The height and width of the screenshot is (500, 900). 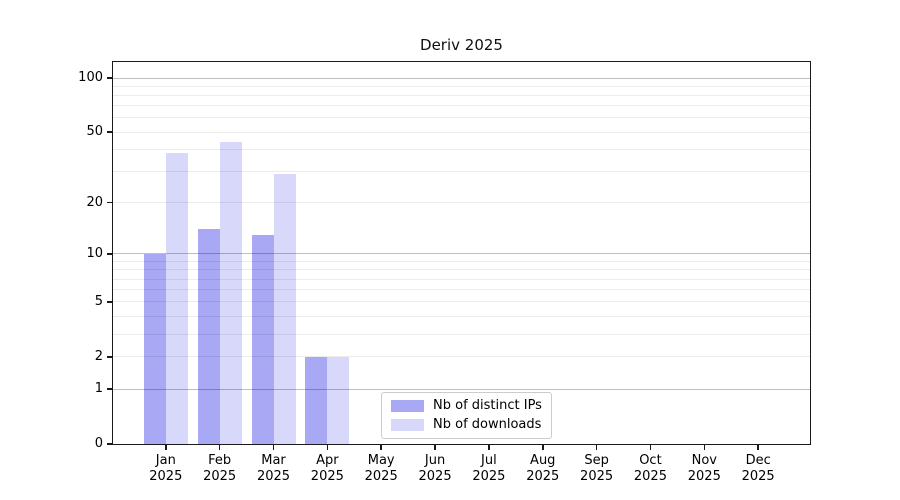 I want to click on x-tick-label: Jul 2025, so click(x=489, y=468).